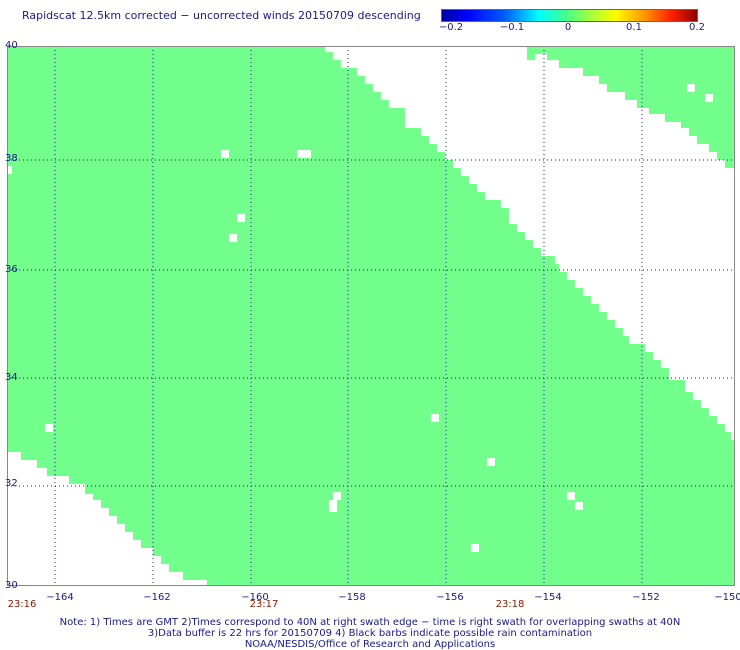  I want to click on colorbar-label: −0.2, so click(451, 27).